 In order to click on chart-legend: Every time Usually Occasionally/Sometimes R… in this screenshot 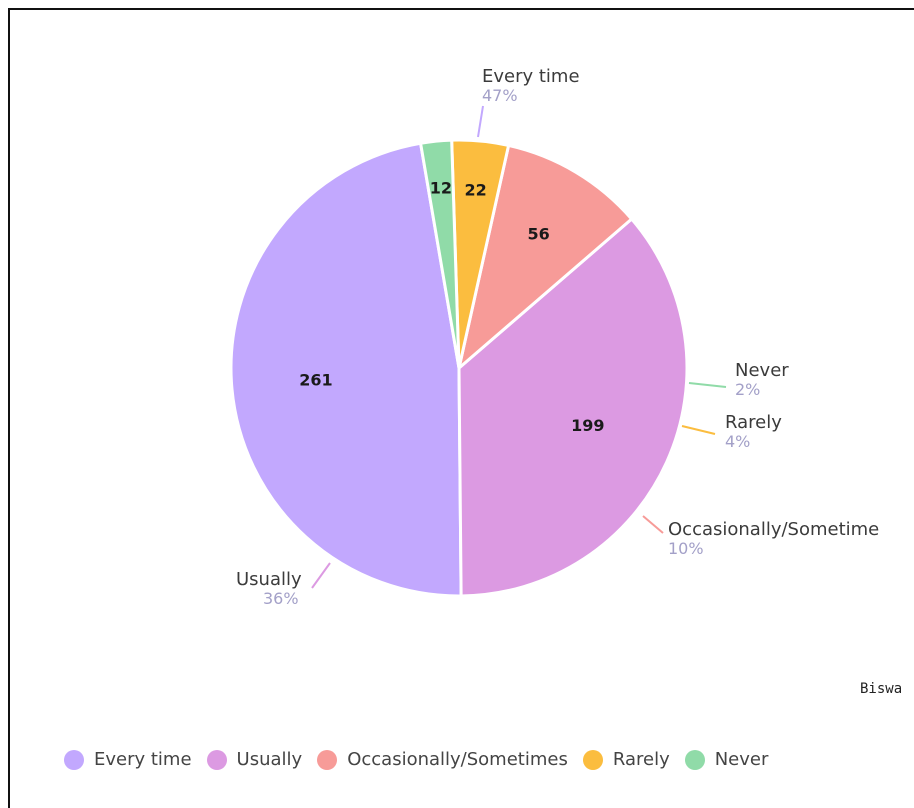, I will do `click(423, 759)`.